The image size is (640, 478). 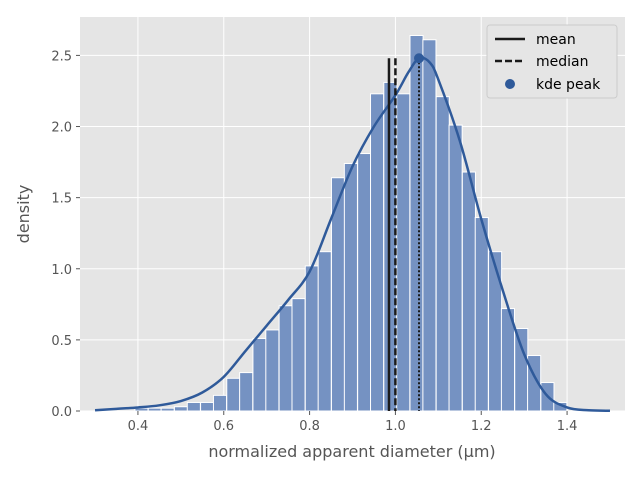 I want to click on y-tick-label: 2.5, so click(x=61, y=56).